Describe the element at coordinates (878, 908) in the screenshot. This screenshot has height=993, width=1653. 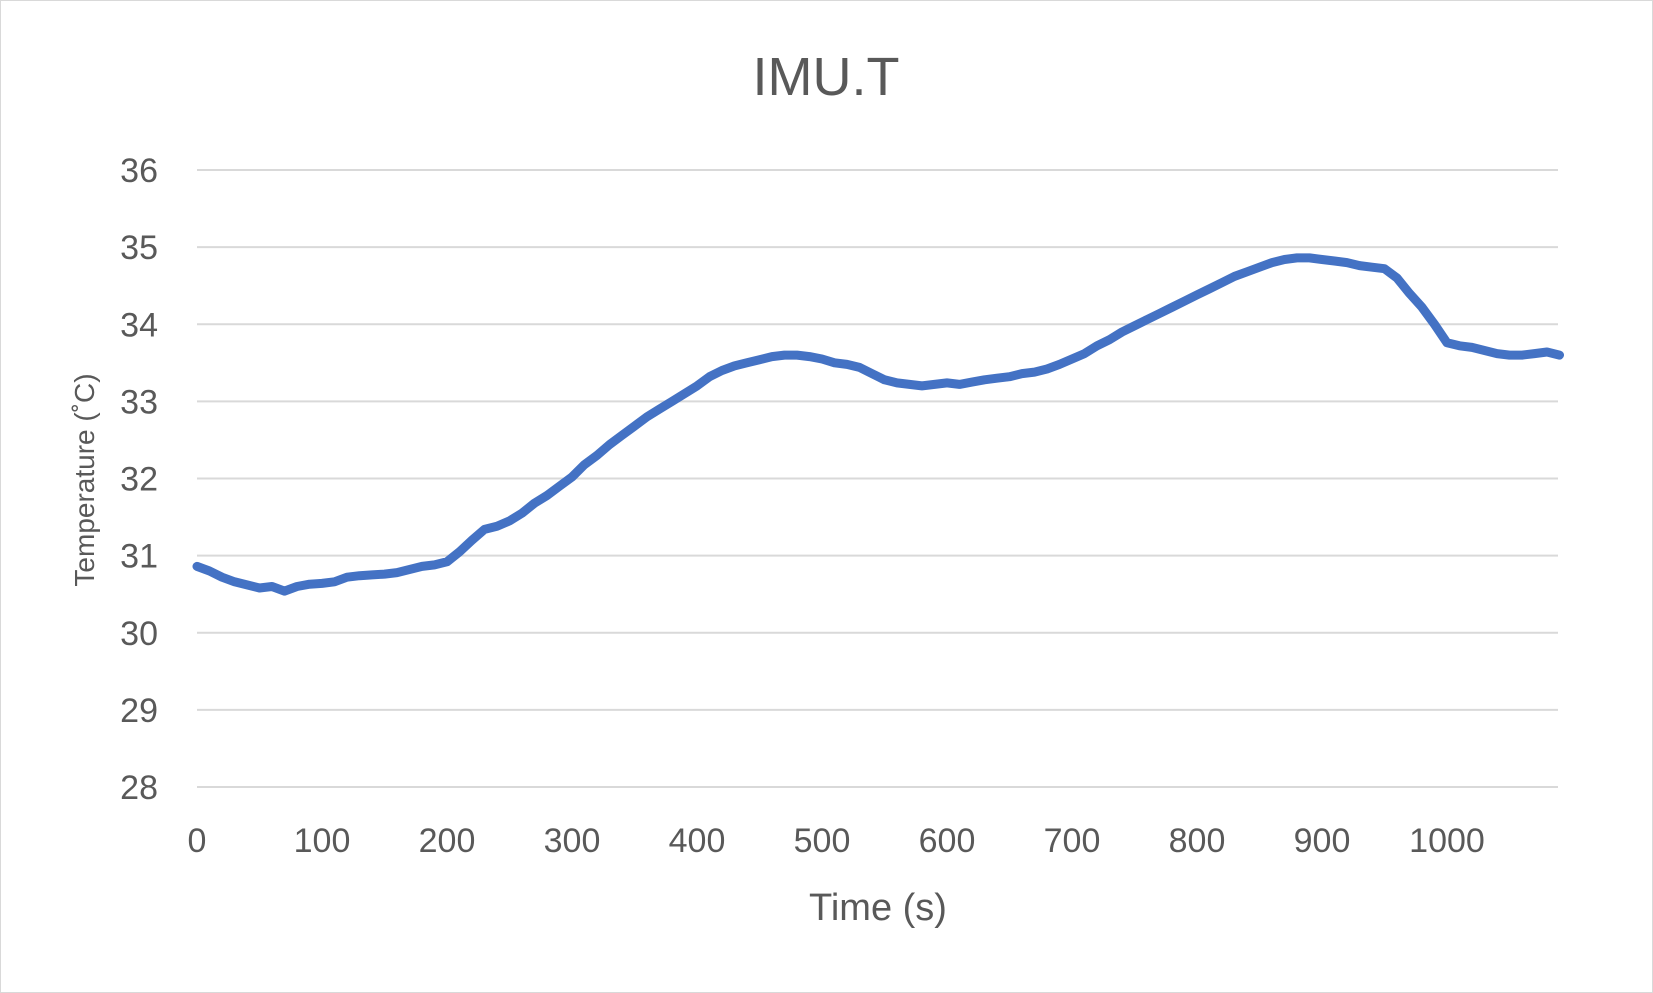
I see `x-axis-title: Time (s)` at that location.